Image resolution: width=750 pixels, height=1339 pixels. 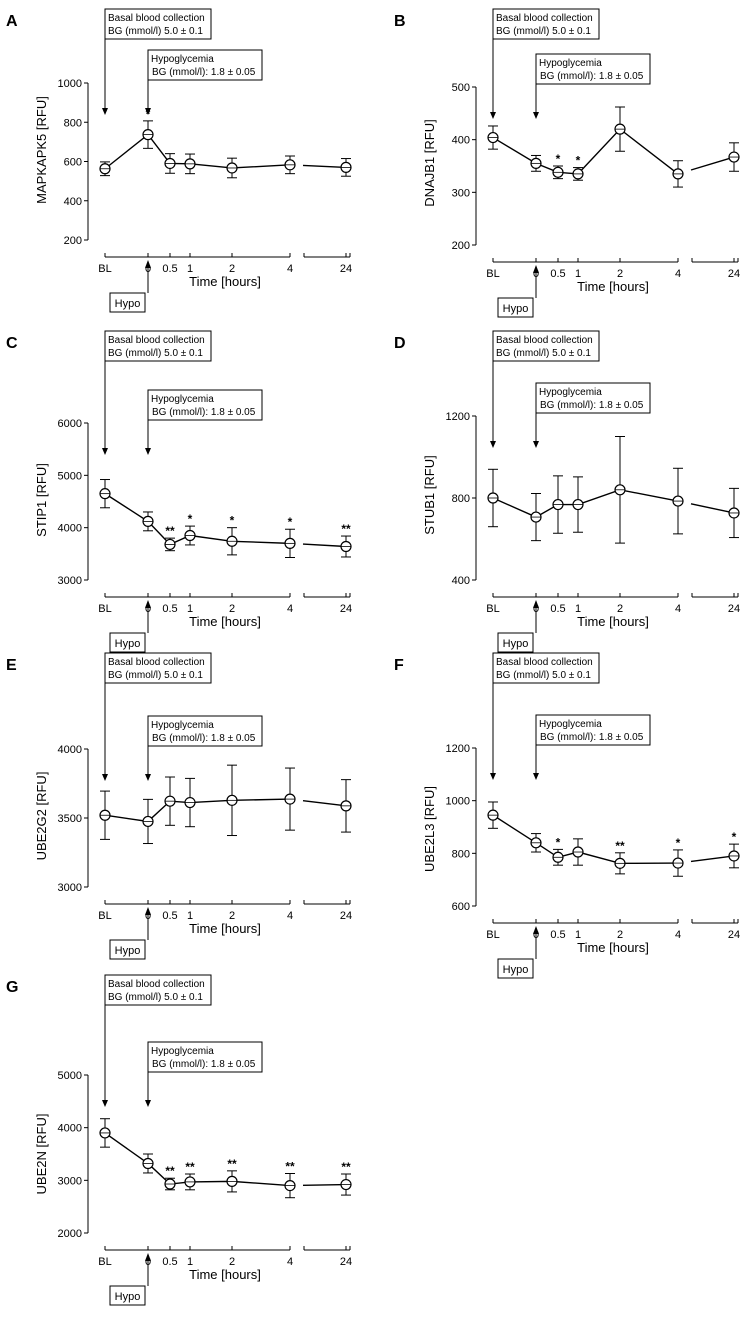 What do you see at coordinates (73, 241) in the screenshot?
I see `y-tick-label: 200` at bounding box center [73, 241].